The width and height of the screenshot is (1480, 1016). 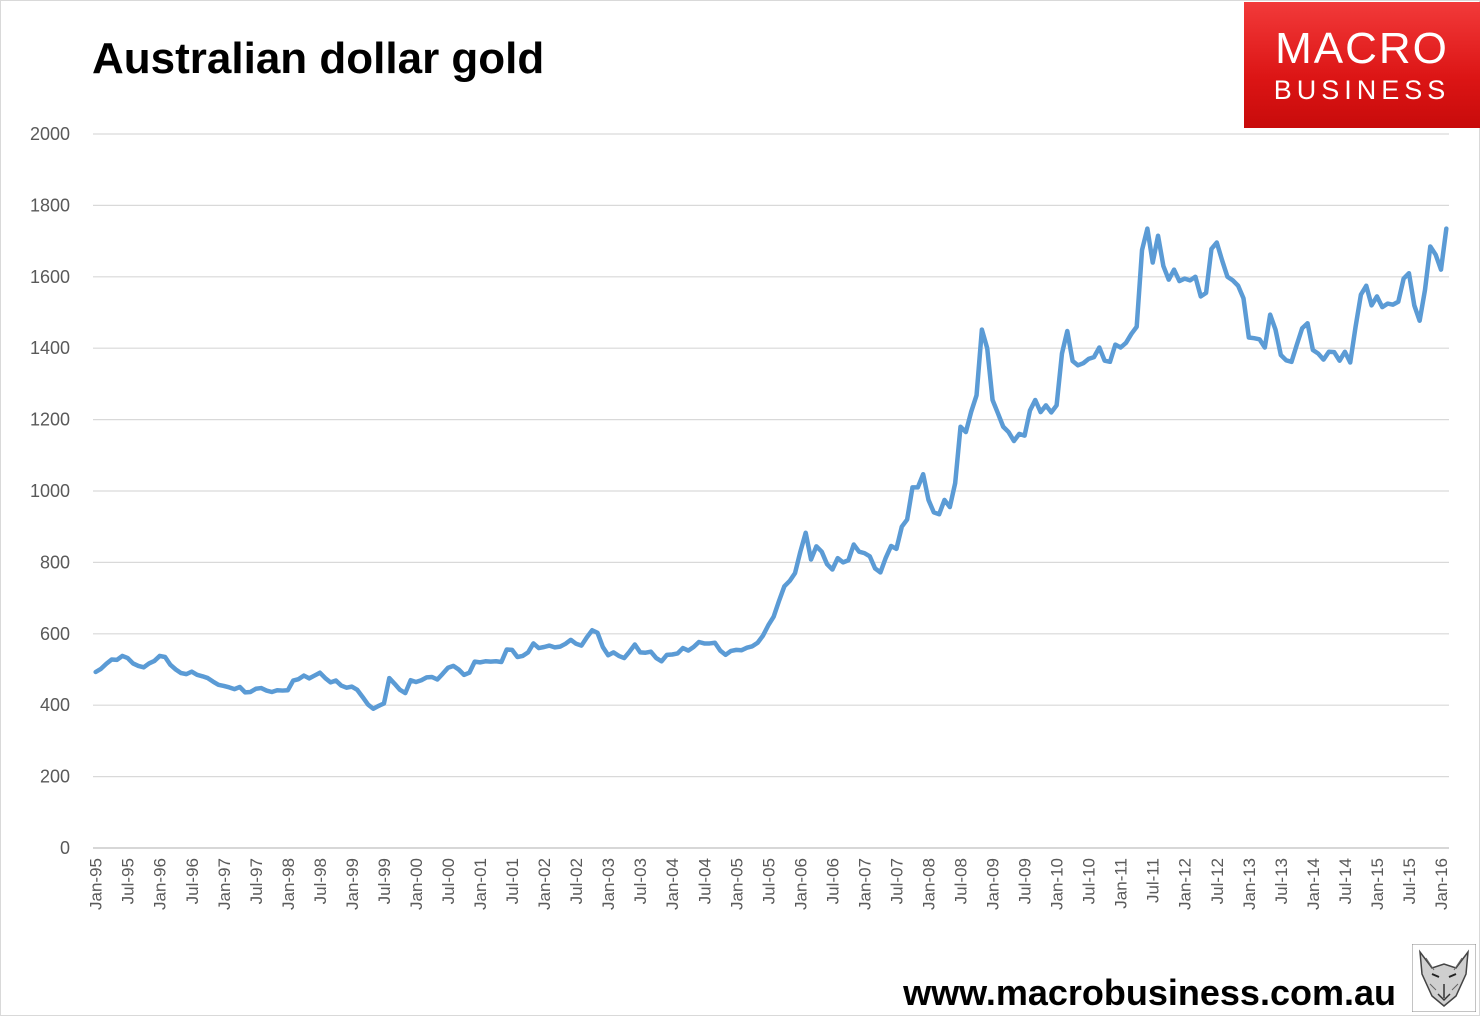 What do you see at coordinates (1362, 48) in the screenshot?
I see `logo-line-1: MACRO` at bounding box center [1362, 48].